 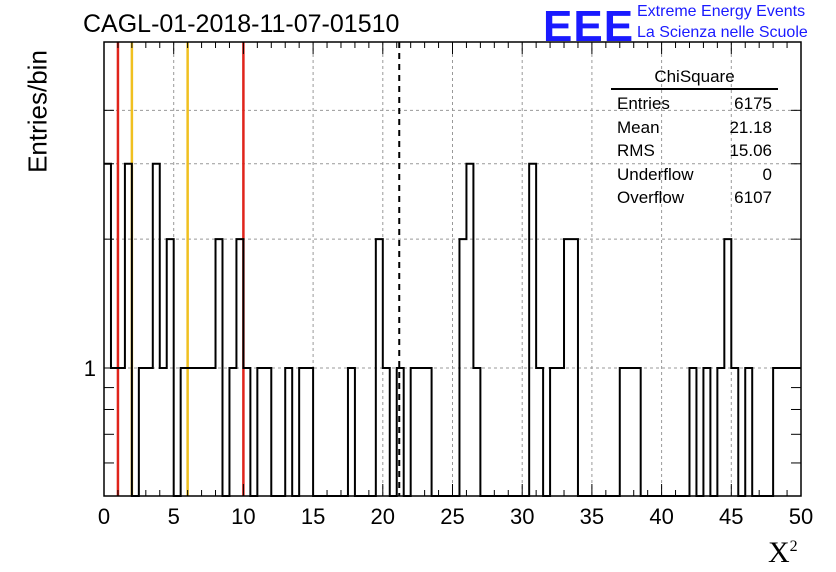 I want to click on stats-row: Underflow 0, so click(x=694, y=175).